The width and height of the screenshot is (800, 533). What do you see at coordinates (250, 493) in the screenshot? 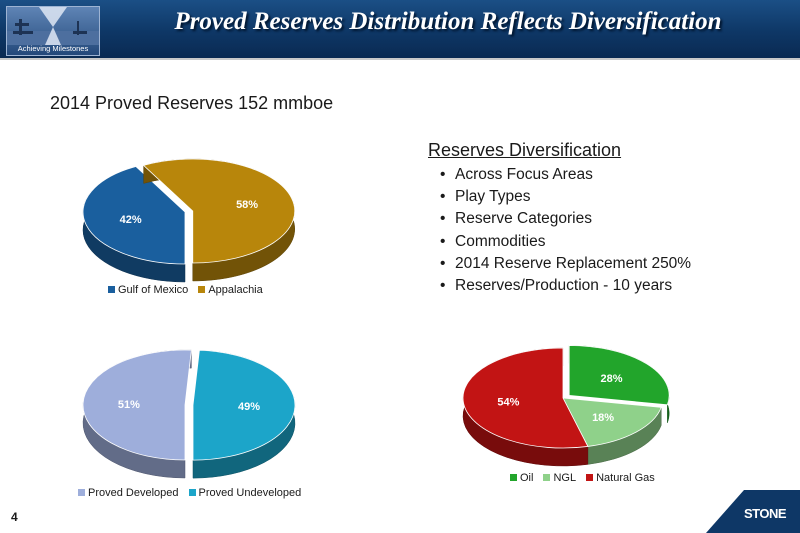
I see `legend-label: Proved Undeveloped` at bounding box center [250, 493].